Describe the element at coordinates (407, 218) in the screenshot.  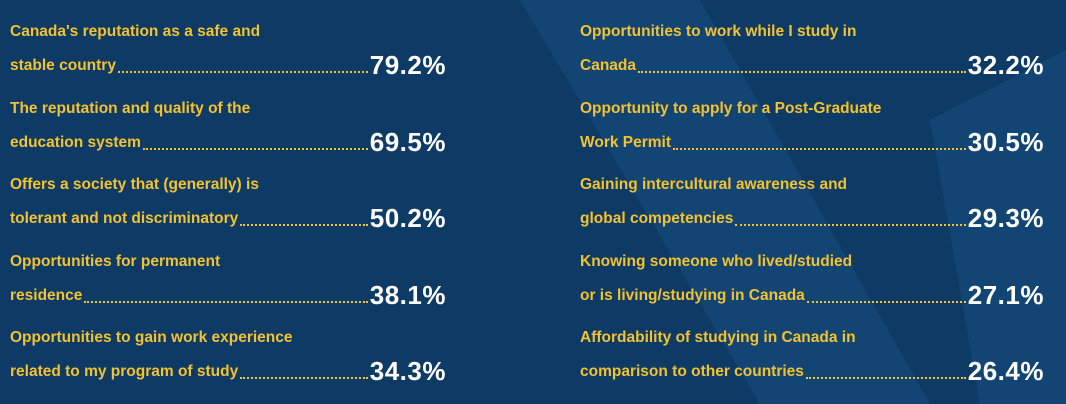
I see `reason-percentage: 50.2%` at that location.